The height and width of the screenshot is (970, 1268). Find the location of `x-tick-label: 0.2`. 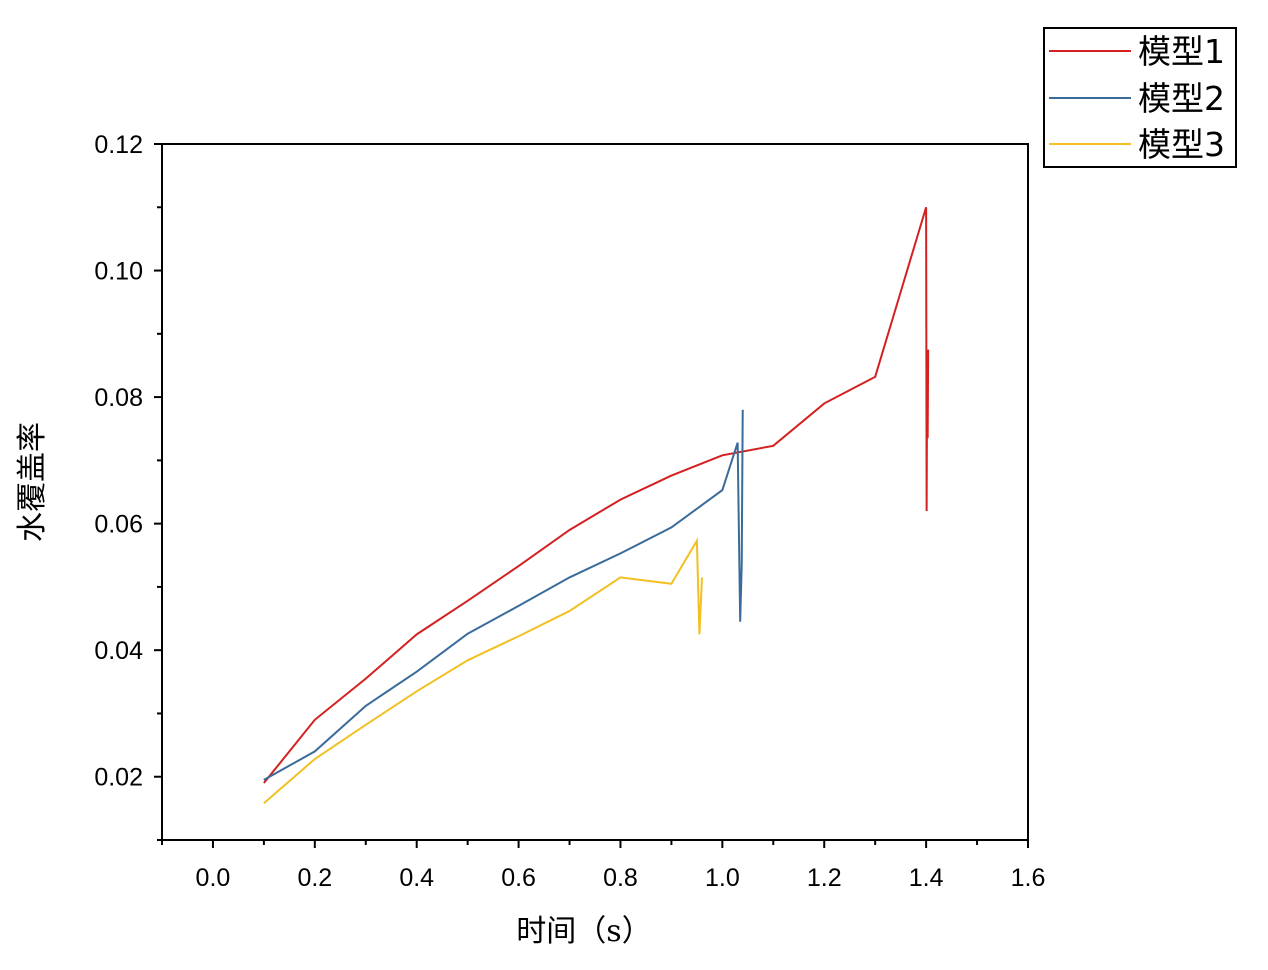

x-tick-label: 0.2 is located at coordinates (314, 878).